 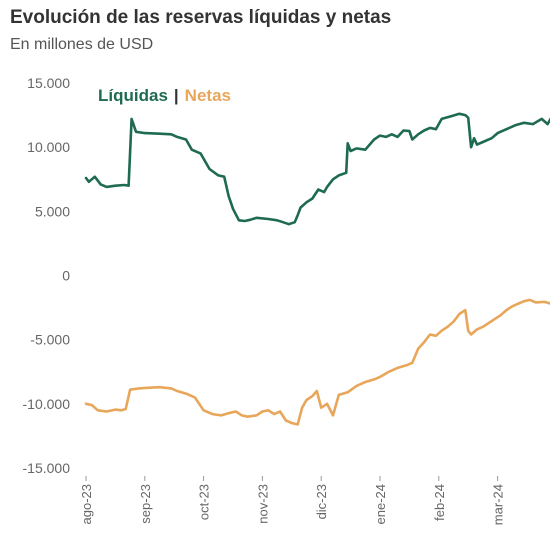 What do you see at coordinates (133, 95) in the screenshot?
I see `legend-item-liquidas: Líquidas` at bounding box center [133, 95].